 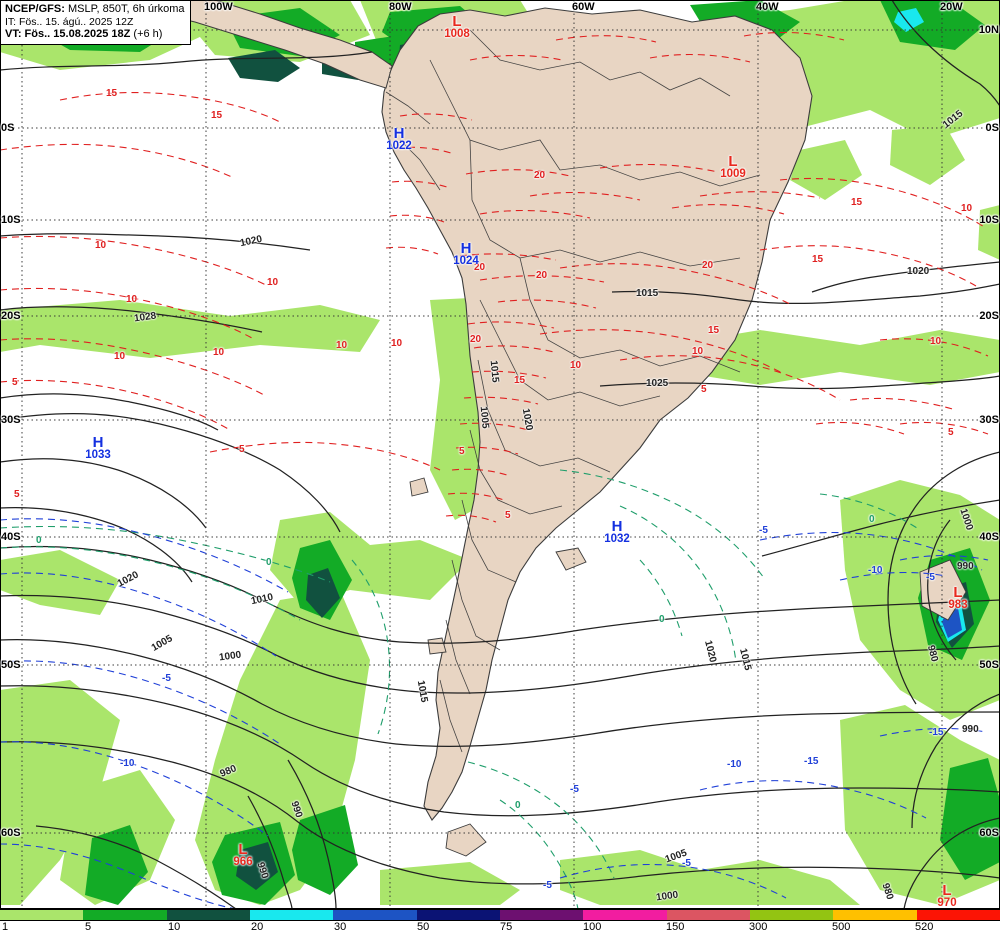 I want to click on latitude-label-right: 40S, so click(x=989, y=537).